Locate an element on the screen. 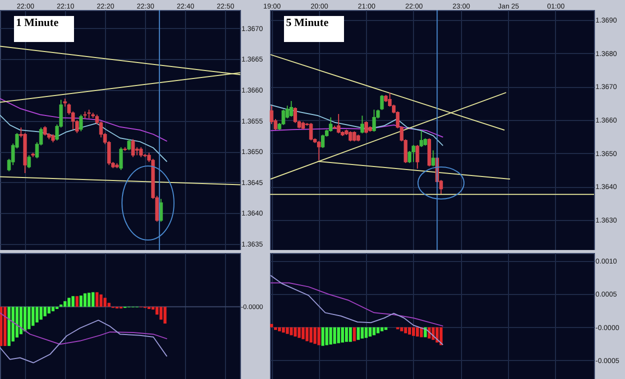 The width and height of the screenshot is (625, 379). text: 5 Minute is located at coordinates (314, 29).